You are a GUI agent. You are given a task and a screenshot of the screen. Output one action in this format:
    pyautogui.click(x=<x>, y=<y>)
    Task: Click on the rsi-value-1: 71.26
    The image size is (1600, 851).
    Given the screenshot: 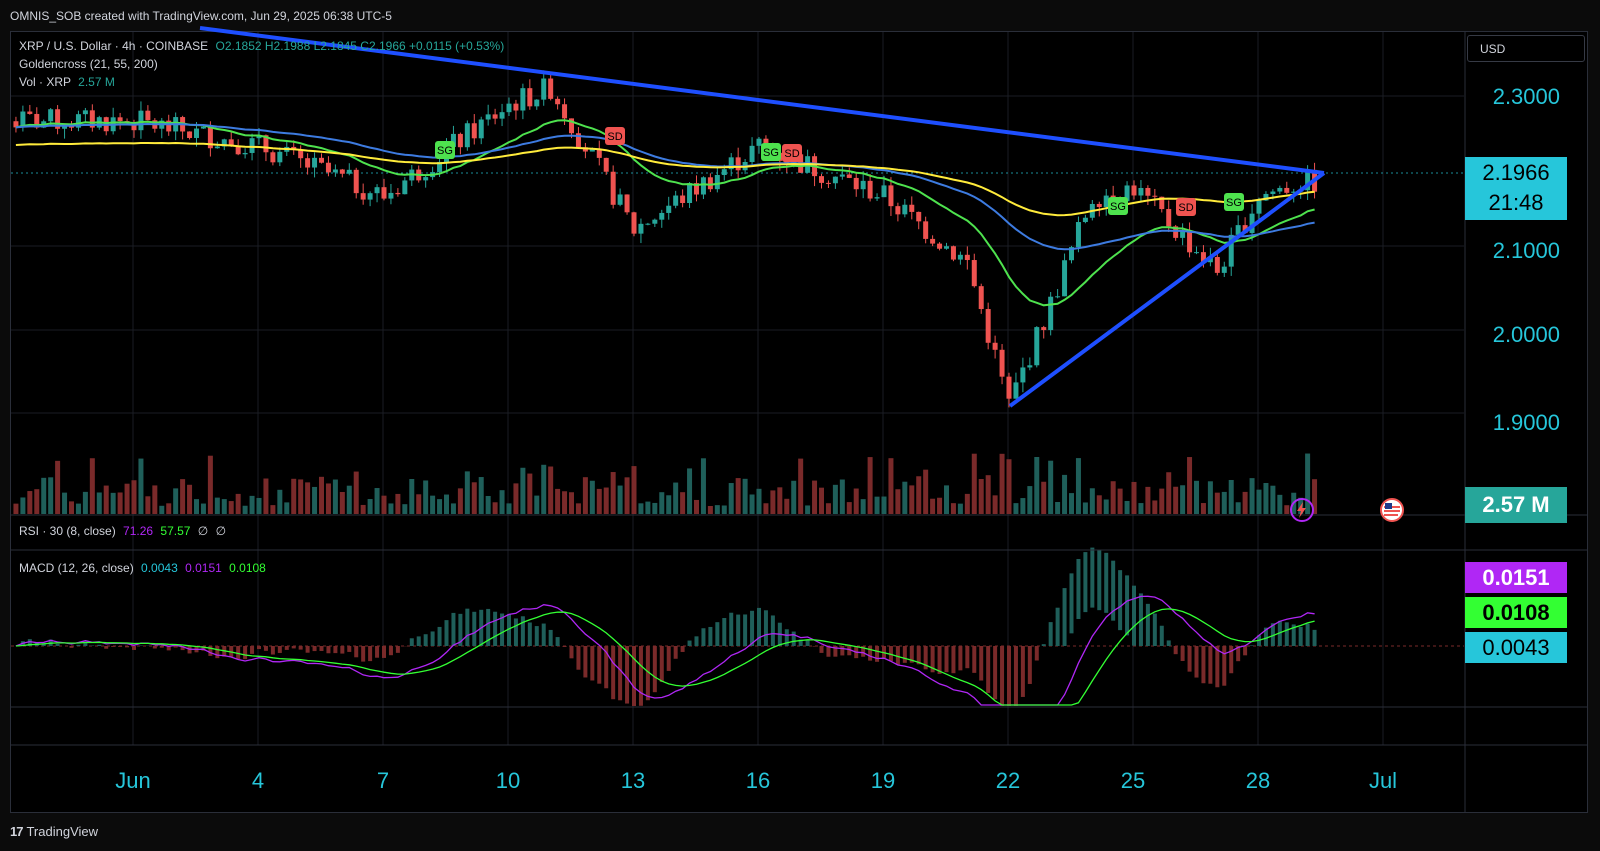 What is the action you would take?
    pyautogui.click(x=138, y=531)
    